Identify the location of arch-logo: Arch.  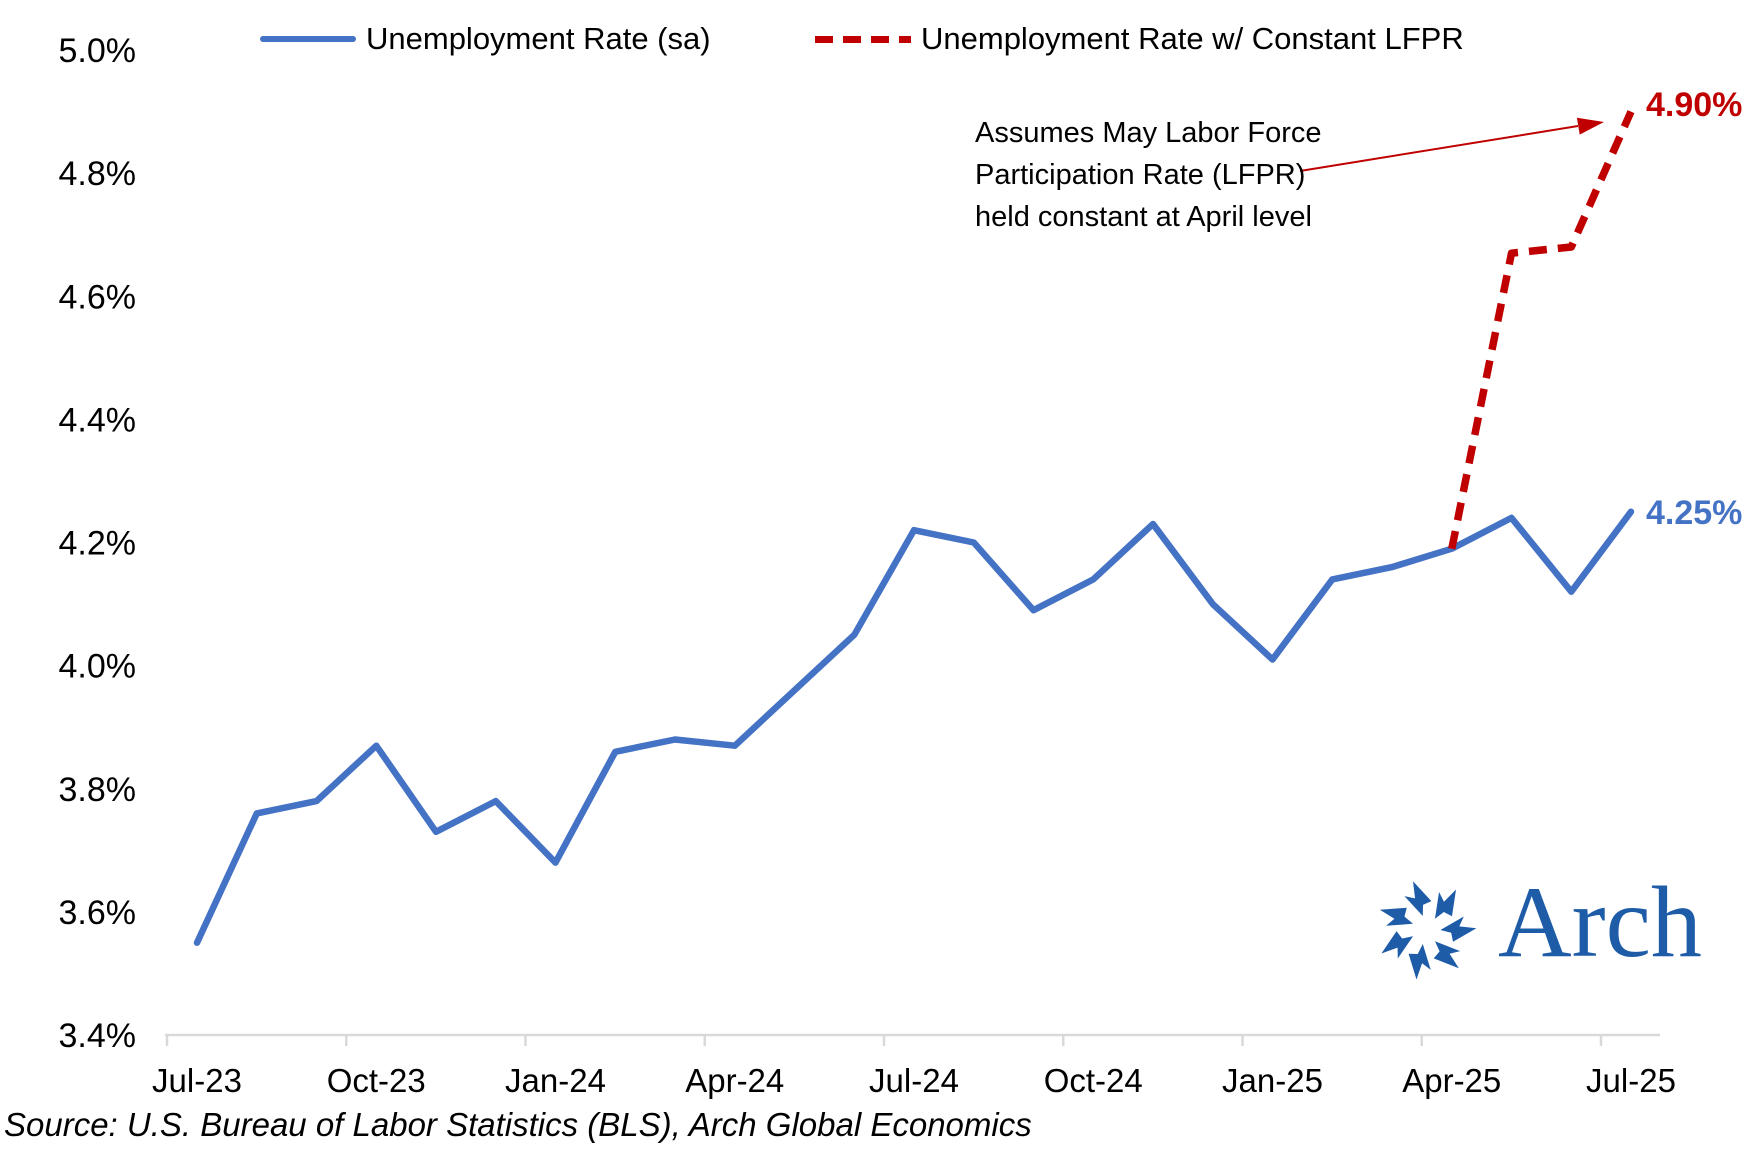
(1537, 930).